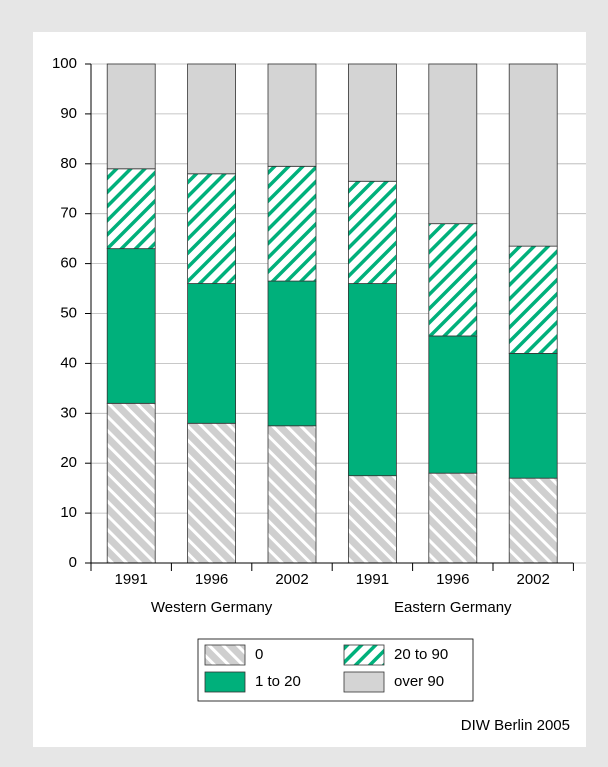 This screenshot has width=608, height=767. What do you see at coordinates (278, 681) in the screenshot?
I see `legend-label: 1 to 20` at bounding box center [278, 681].